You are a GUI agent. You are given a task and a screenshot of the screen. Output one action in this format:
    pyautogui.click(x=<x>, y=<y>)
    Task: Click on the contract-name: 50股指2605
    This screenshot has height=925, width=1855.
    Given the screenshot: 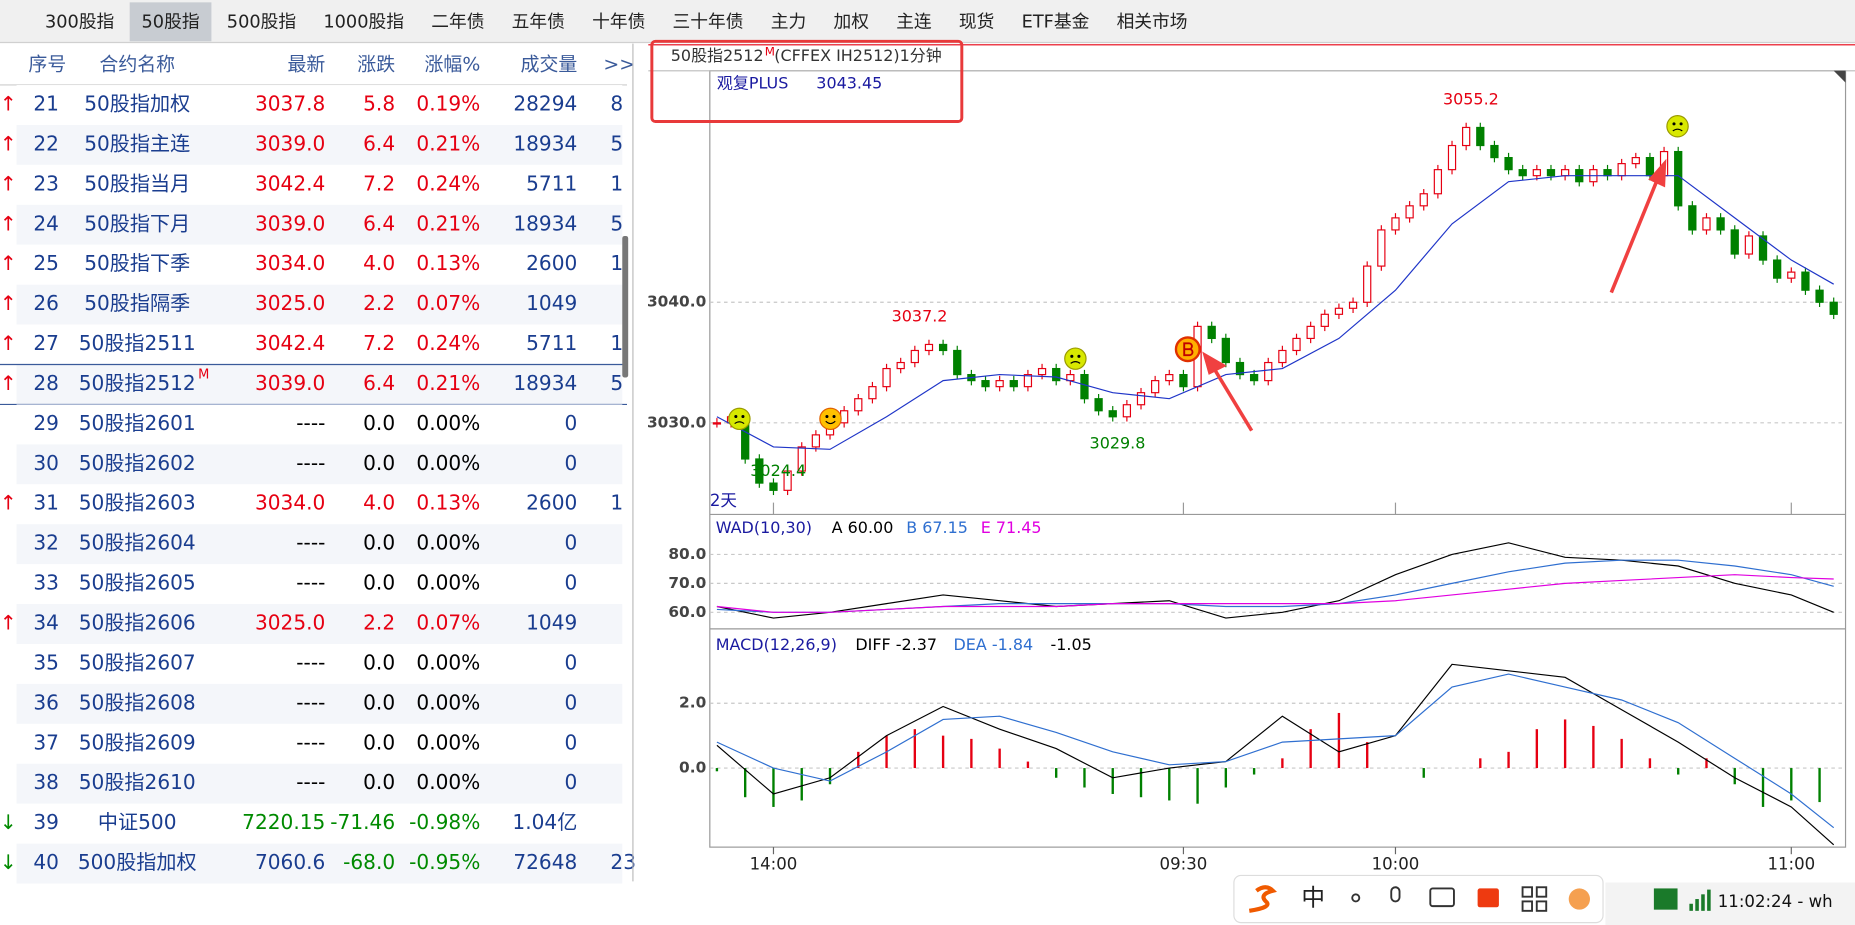 What is the action you would take?
    pyautogui.click(x=137, y=583)
    